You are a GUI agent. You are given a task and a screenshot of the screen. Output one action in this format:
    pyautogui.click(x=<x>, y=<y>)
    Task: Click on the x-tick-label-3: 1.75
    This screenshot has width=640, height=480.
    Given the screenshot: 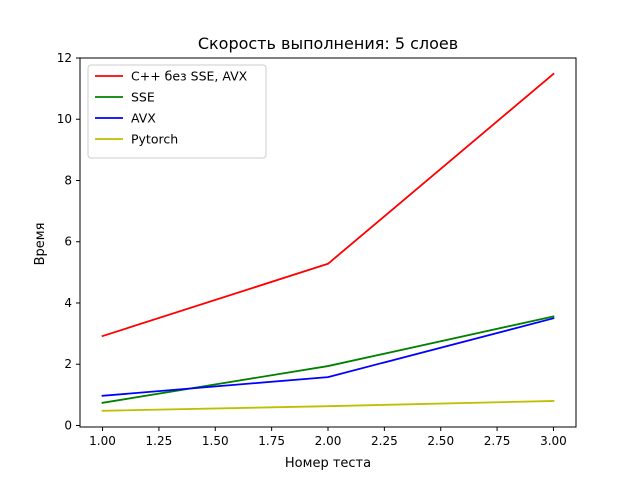 What is the action you would take?
    pyautogui.click(x=271, y=441)
    